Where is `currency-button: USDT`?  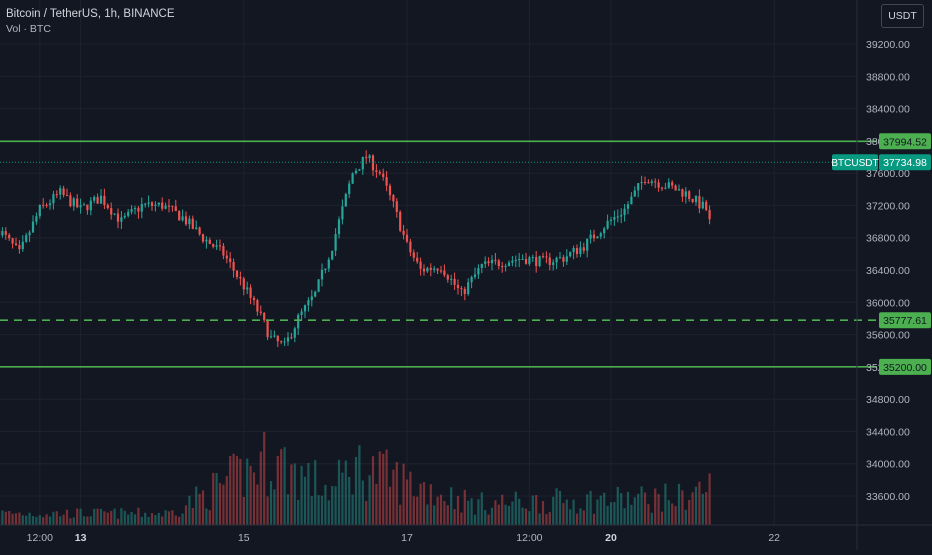 currency-button: USDT is located at coordinates (902, 16).